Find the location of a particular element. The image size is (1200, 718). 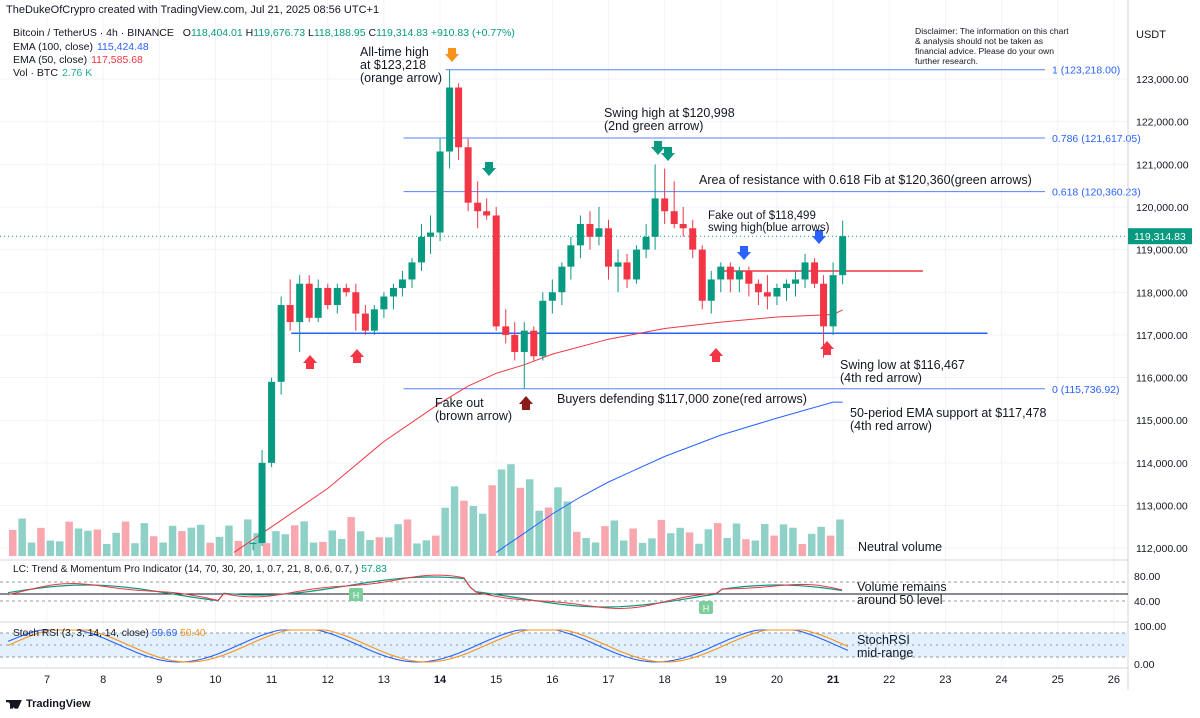

price-tick-label: 118,000.00 is located at coordinates (1162, 293).